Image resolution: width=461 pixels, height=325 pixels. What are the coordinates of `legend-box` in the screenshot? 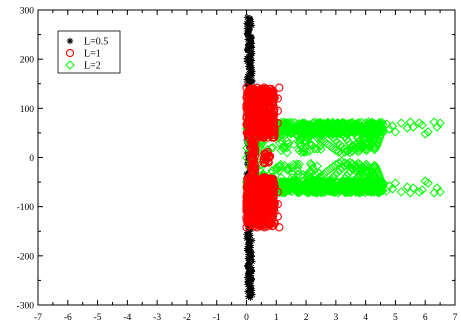 It's located at (89, 52).